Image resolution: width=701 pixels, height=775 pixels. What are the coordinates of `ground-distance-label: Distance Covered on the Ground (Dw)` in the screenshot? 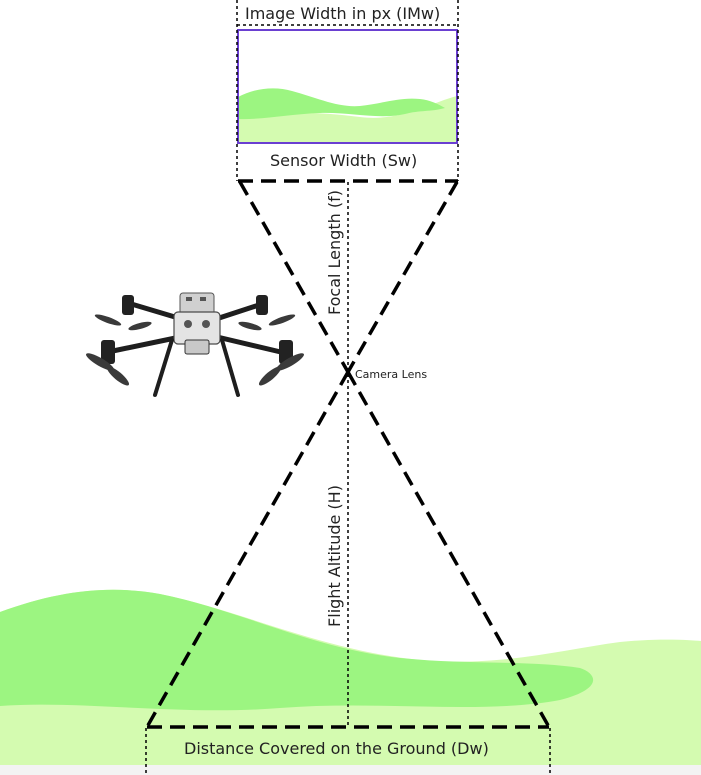 It's located at (336, 748).